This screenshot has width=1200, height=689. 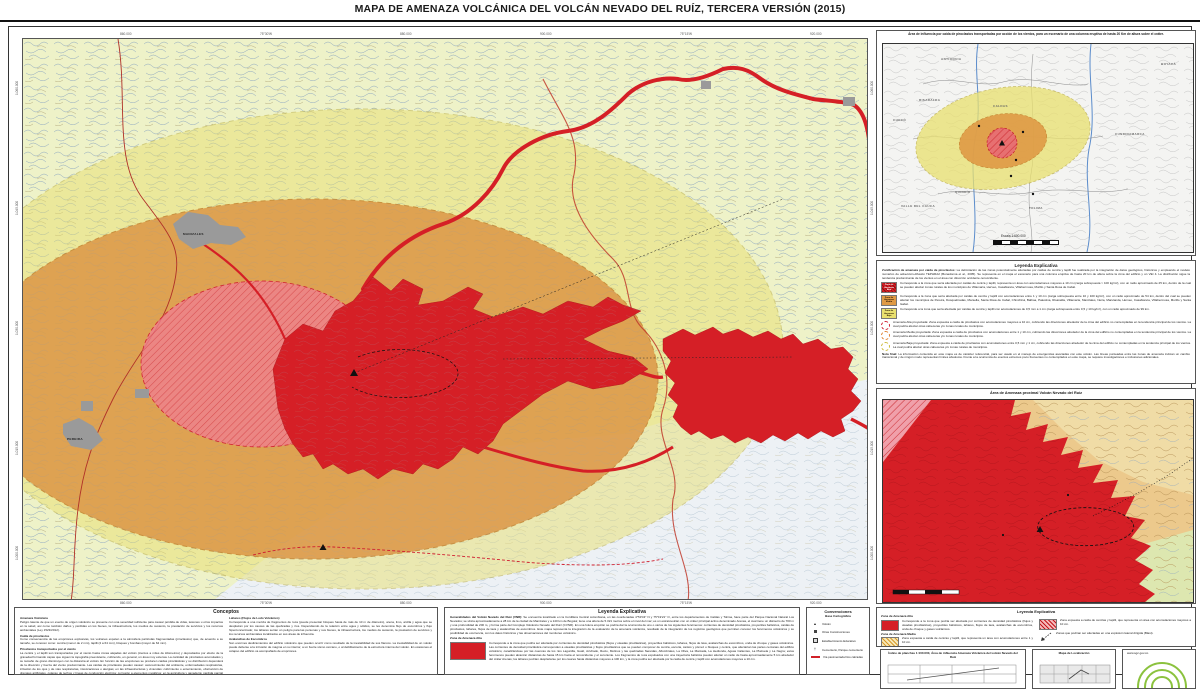 I want to click on medium-zone-swatch: Zona de Amenaza Media, so click(x=889, y=300).